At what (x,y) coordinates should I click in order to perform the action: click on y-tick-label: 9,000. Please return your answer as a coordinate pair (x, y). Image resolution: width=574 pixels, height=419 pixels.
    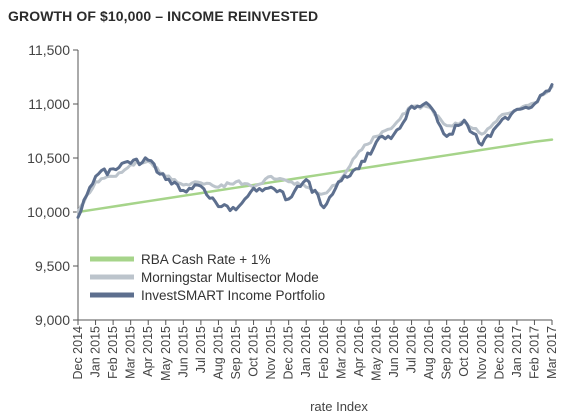
    Looking at the image, I should click on (52, 320).